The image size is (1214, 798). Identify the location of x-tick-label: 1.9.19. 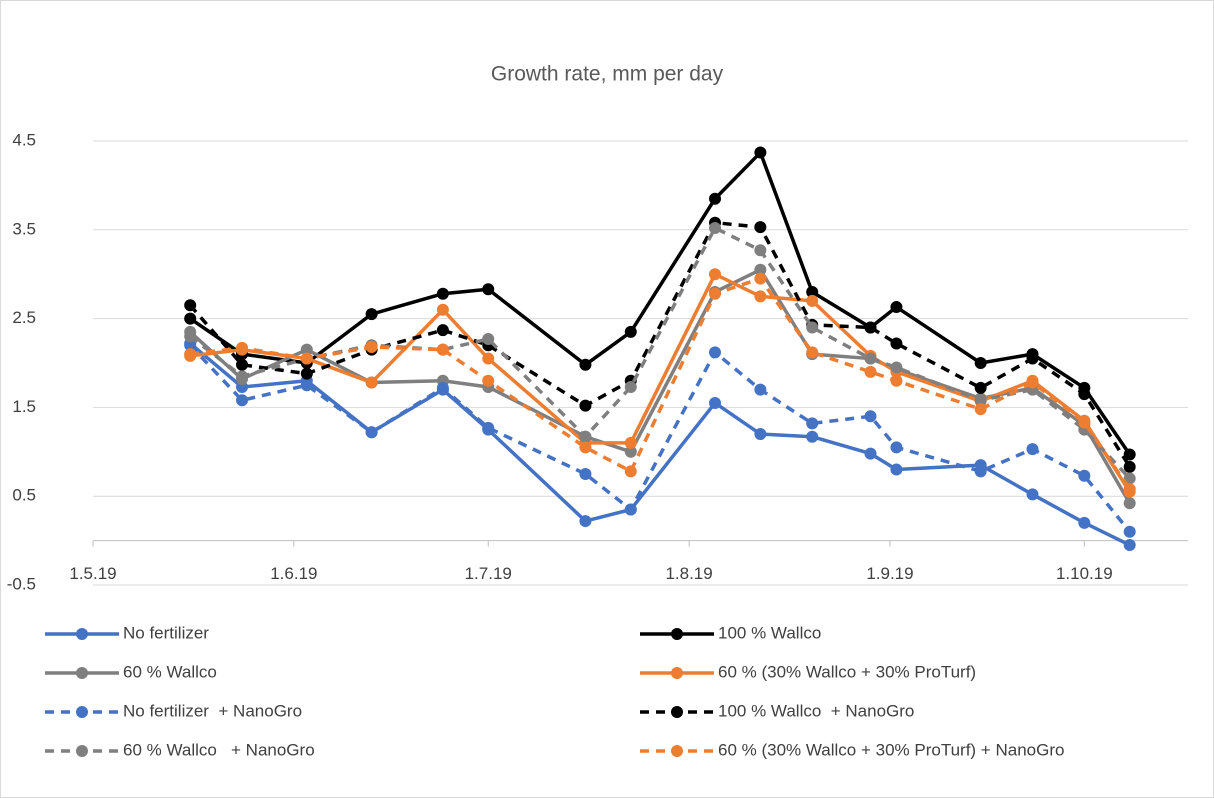
(889, 573).